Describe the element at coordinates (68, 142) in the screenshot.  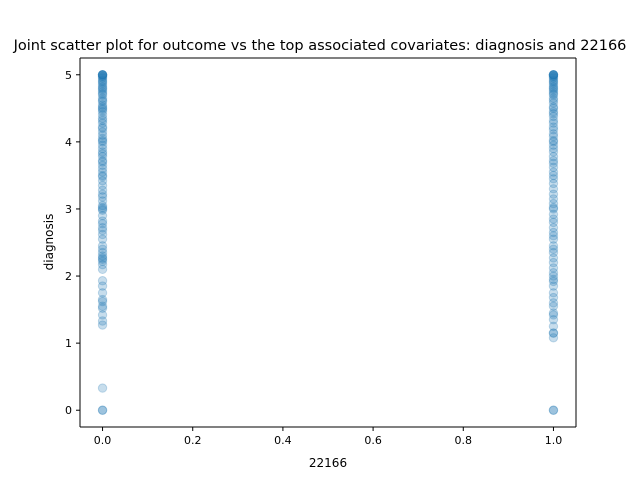
I see `y-tick-label: 4` at that location.